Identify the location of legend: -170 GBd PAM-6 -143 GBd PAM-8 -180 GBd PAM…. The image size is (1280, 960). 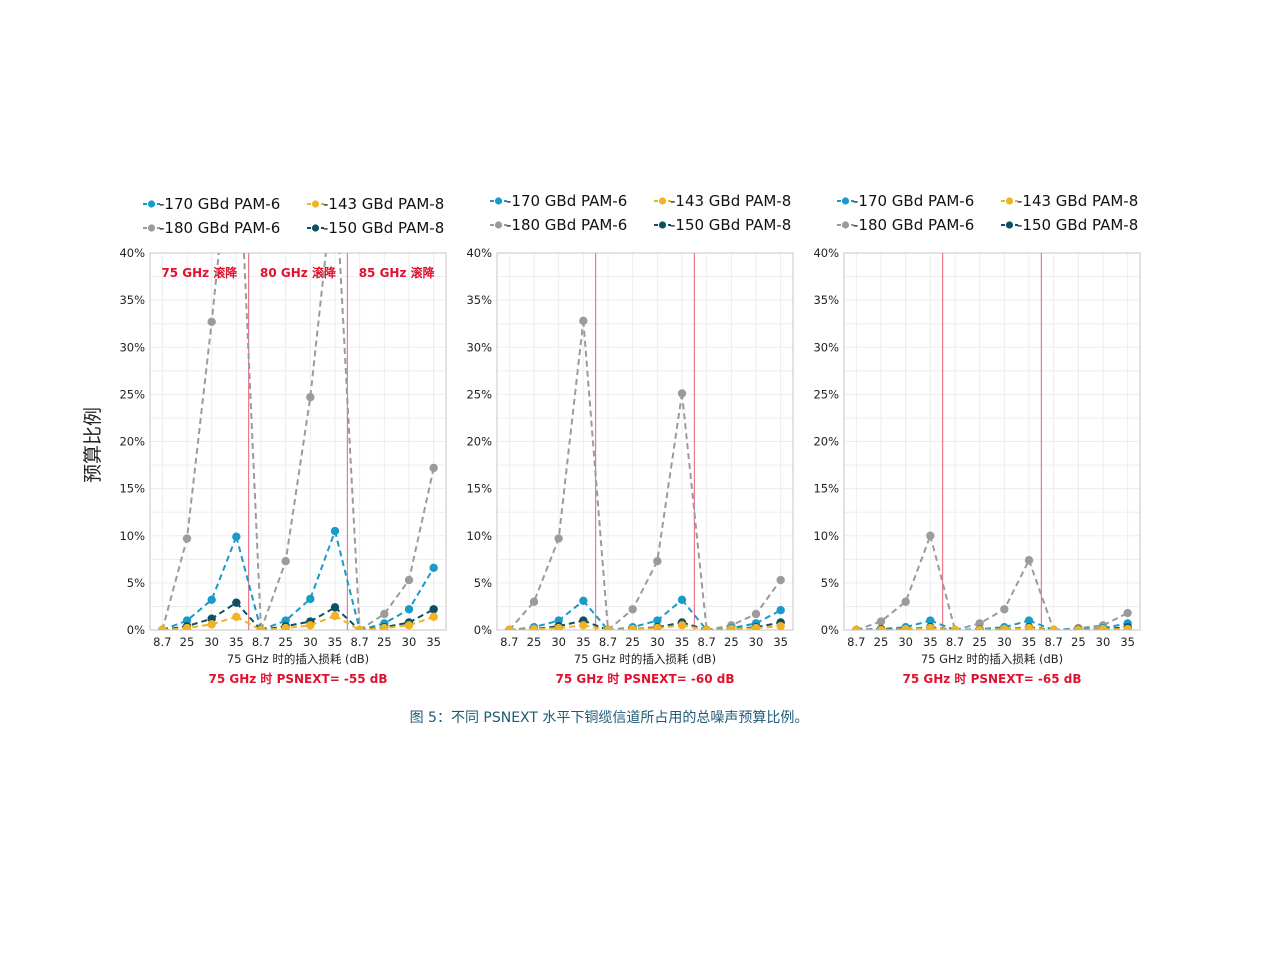
(640, 213).